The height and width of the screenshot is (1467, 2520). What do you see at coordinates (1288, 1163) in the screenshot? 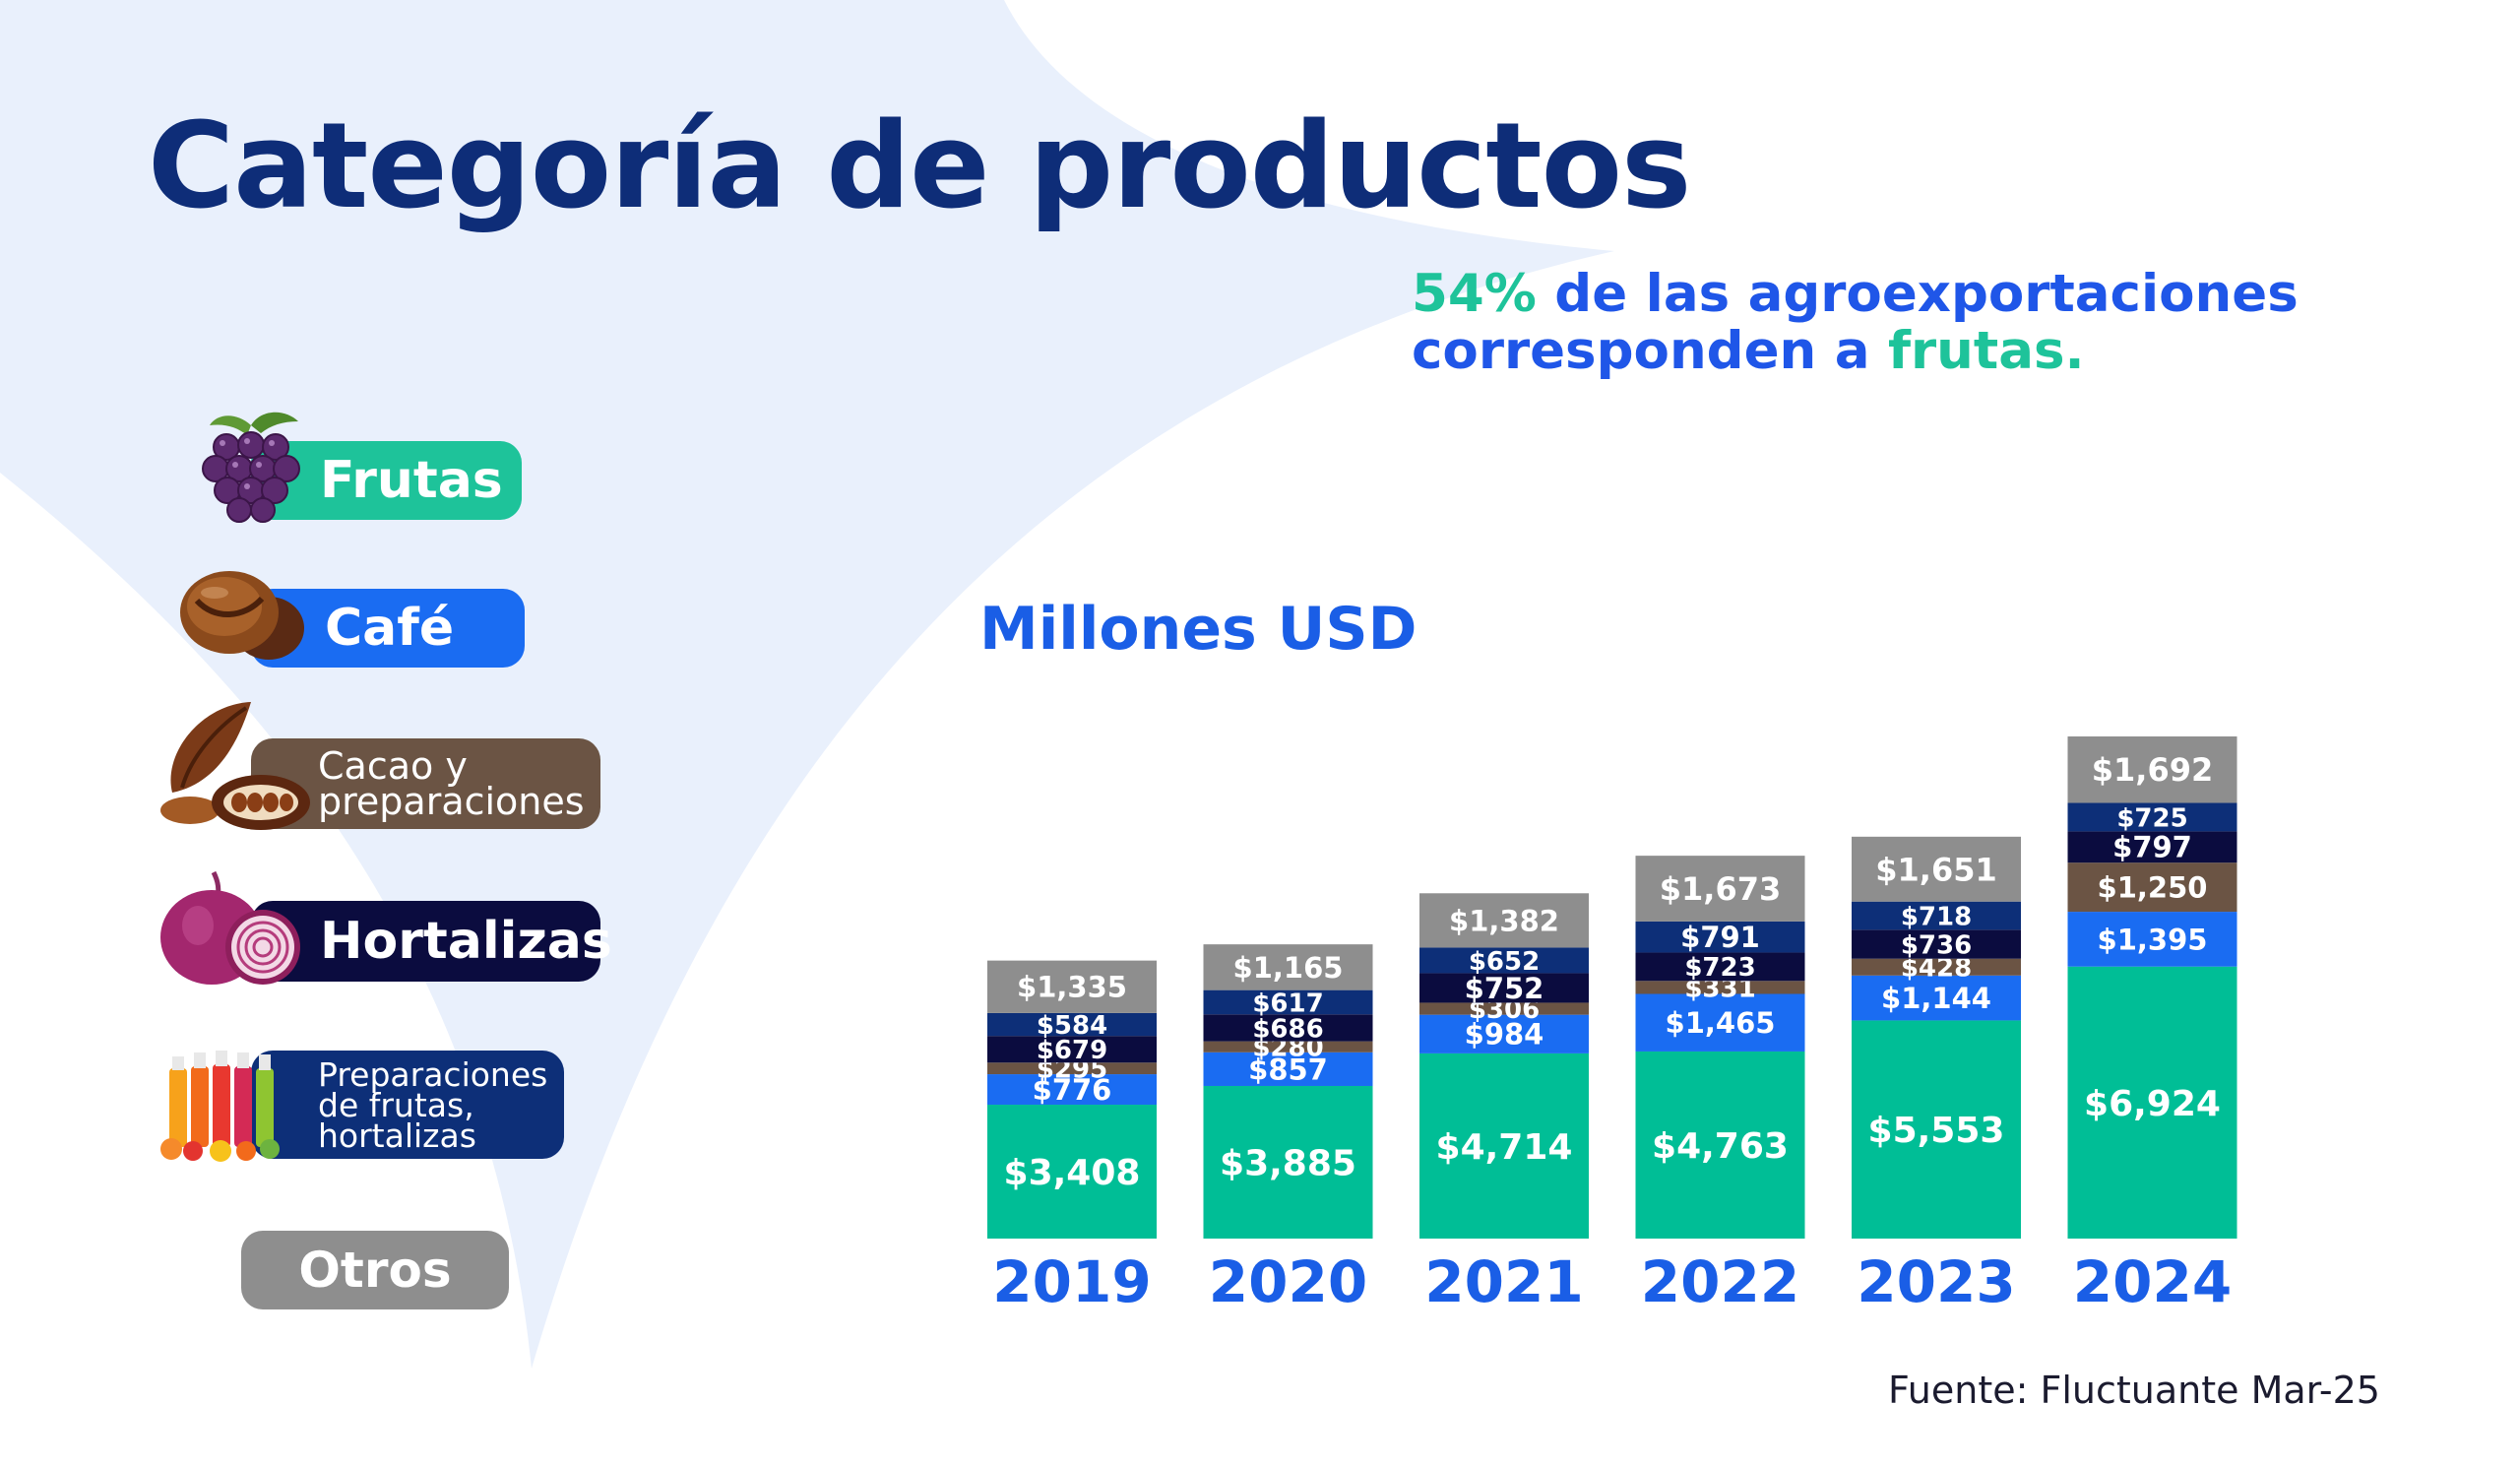
I see `bar-value-label: $3,885` at bounding box center [1288, 1163].